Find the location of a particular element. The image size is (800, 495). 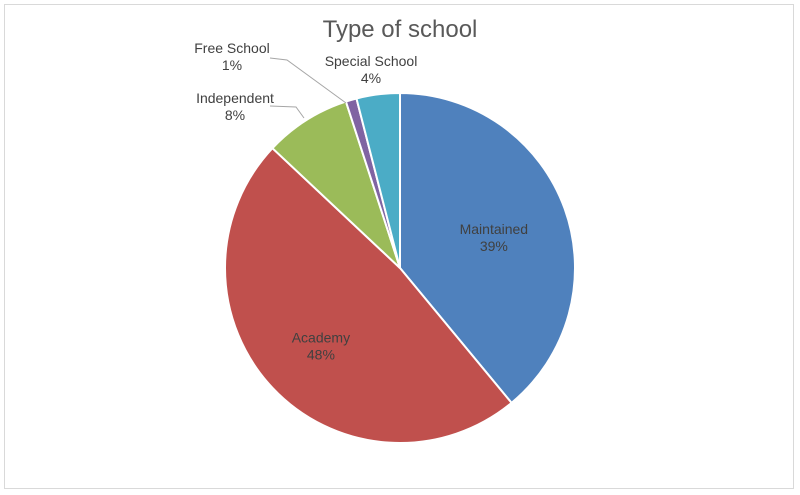

slice-label-name: Independent is located at coordinates (235, 98).